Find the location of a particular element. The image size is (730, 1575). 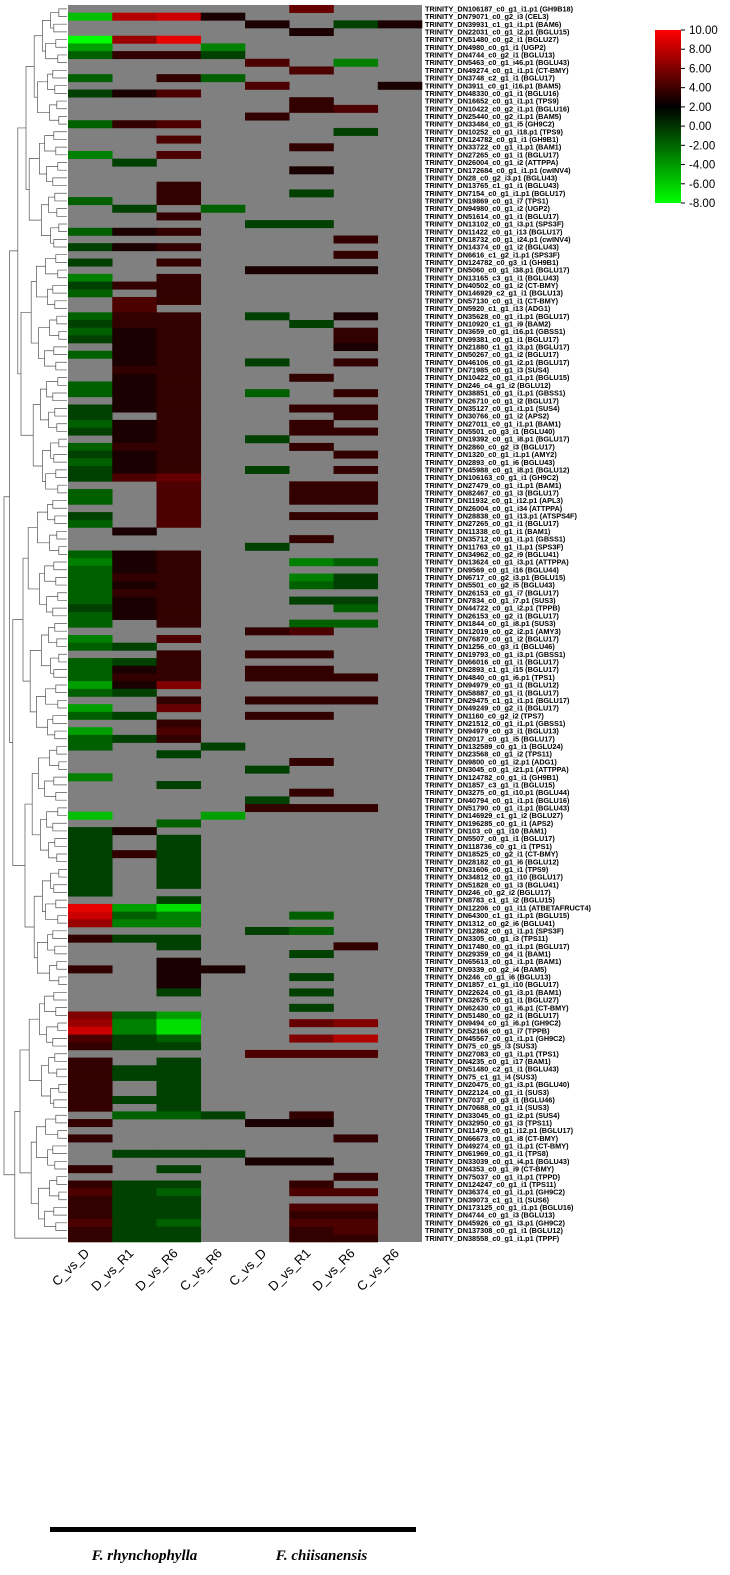

row-label: TRINITY_DN27479_c0_g1_i1.p1 (BAM1) is located at coordinates (493, 485).